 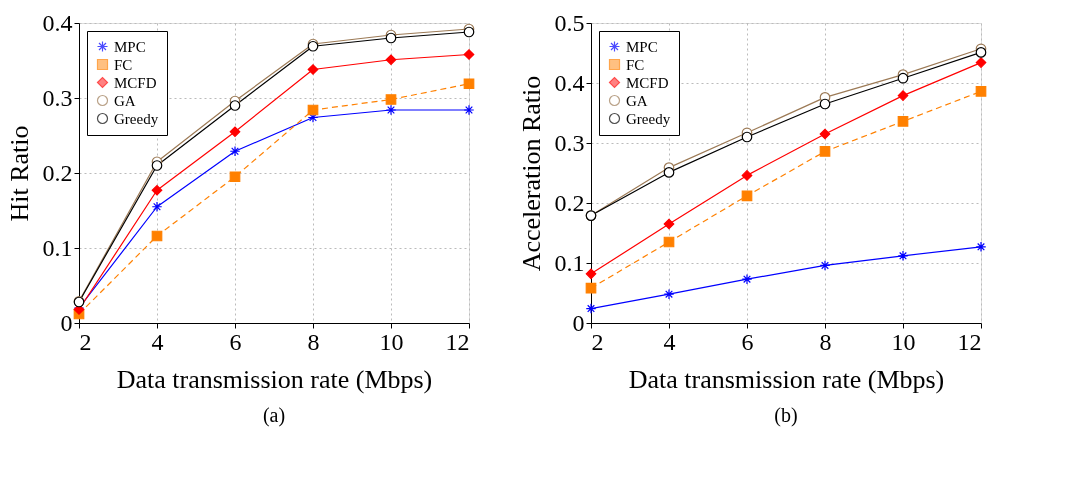 I want to click on y-axis-title: Acceleration Ratio, so click(x=531, y=173).